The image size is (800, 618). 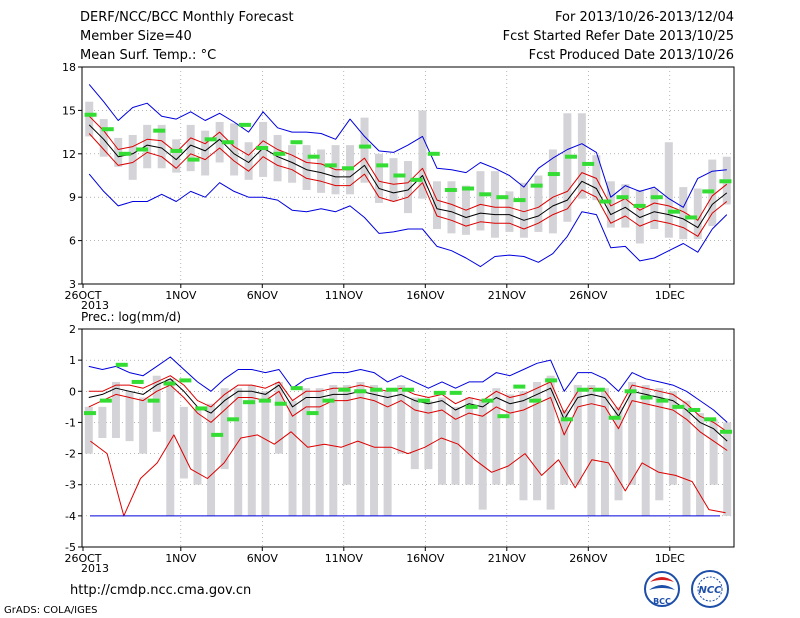 I want to click on temp-ytick-label: 12, so click(x=69, y=154).